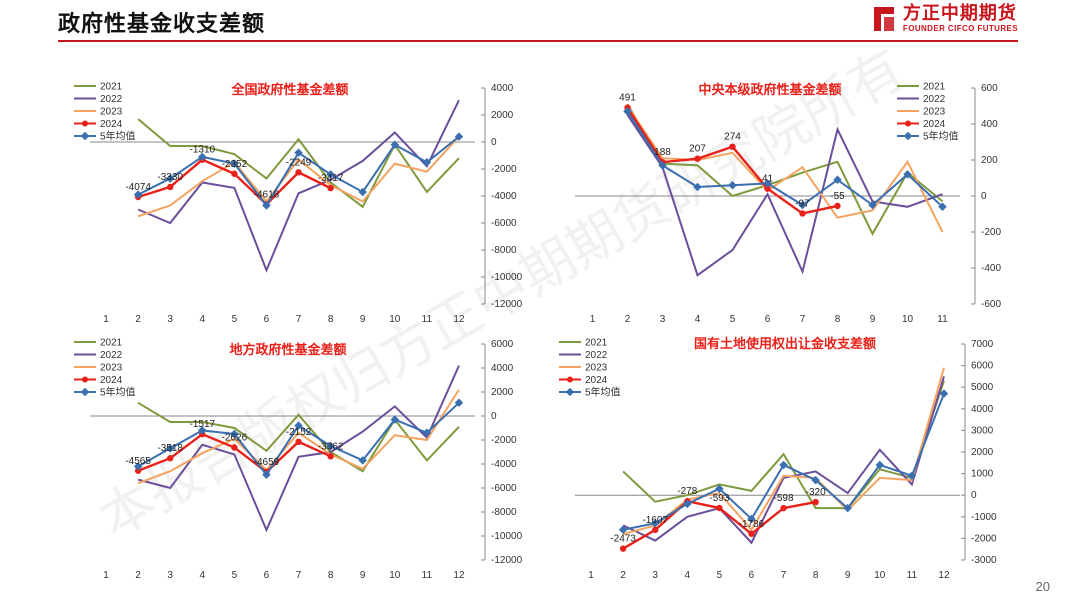 The image size is (1080, 608). What do you see at coordinates (697, 149) in the screenshot?
I see `data-label-2024: 207` at bounding box center [697, 149].